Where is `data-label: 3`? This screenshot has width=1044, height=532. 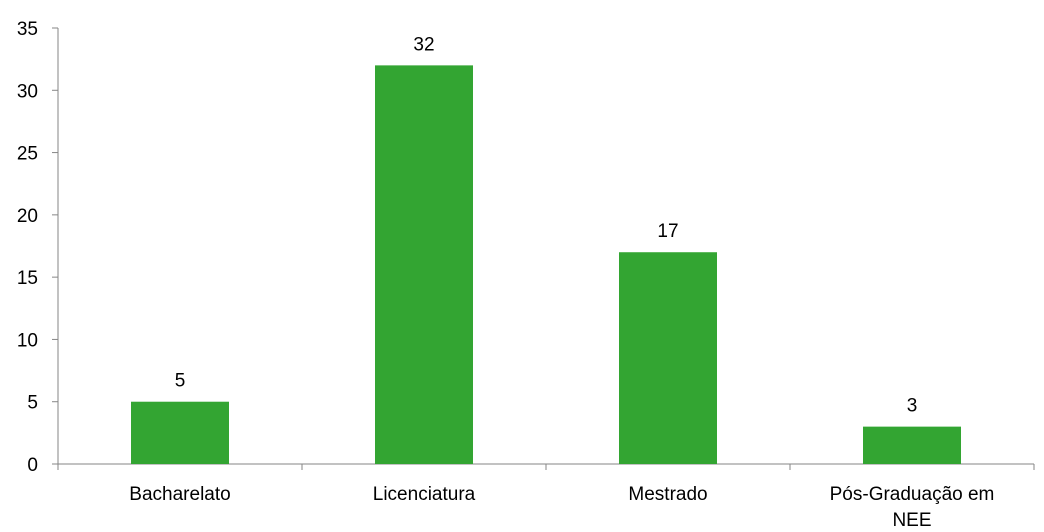 data-label: 3 is located at coordinates (912, 406).